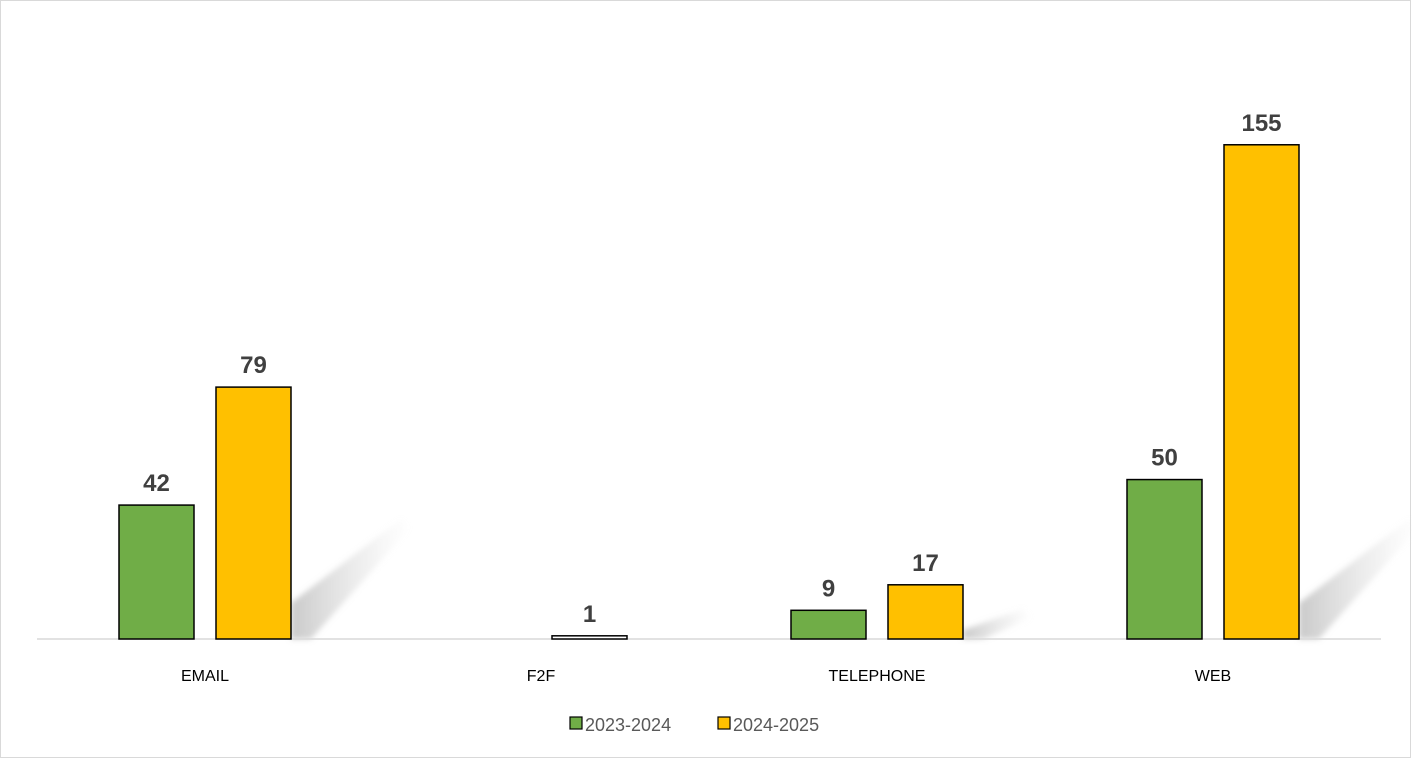  I want to click on legend-swatch-2024-2025, so click(724, 723).